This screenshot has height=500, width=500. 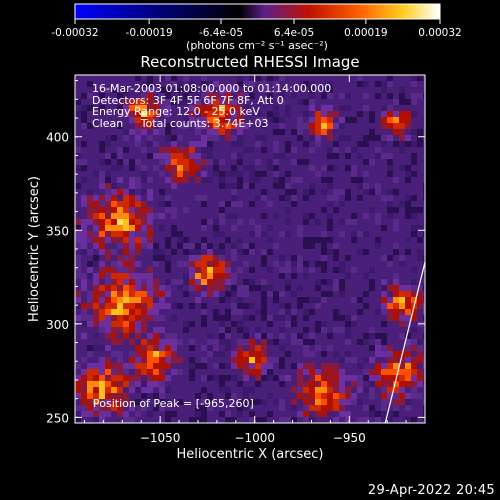 What do you see at coordinates (221, 33) in the screenshot?
I see `colorbar-tick-label: -6.4e-05` at bounding box center [221, 33].